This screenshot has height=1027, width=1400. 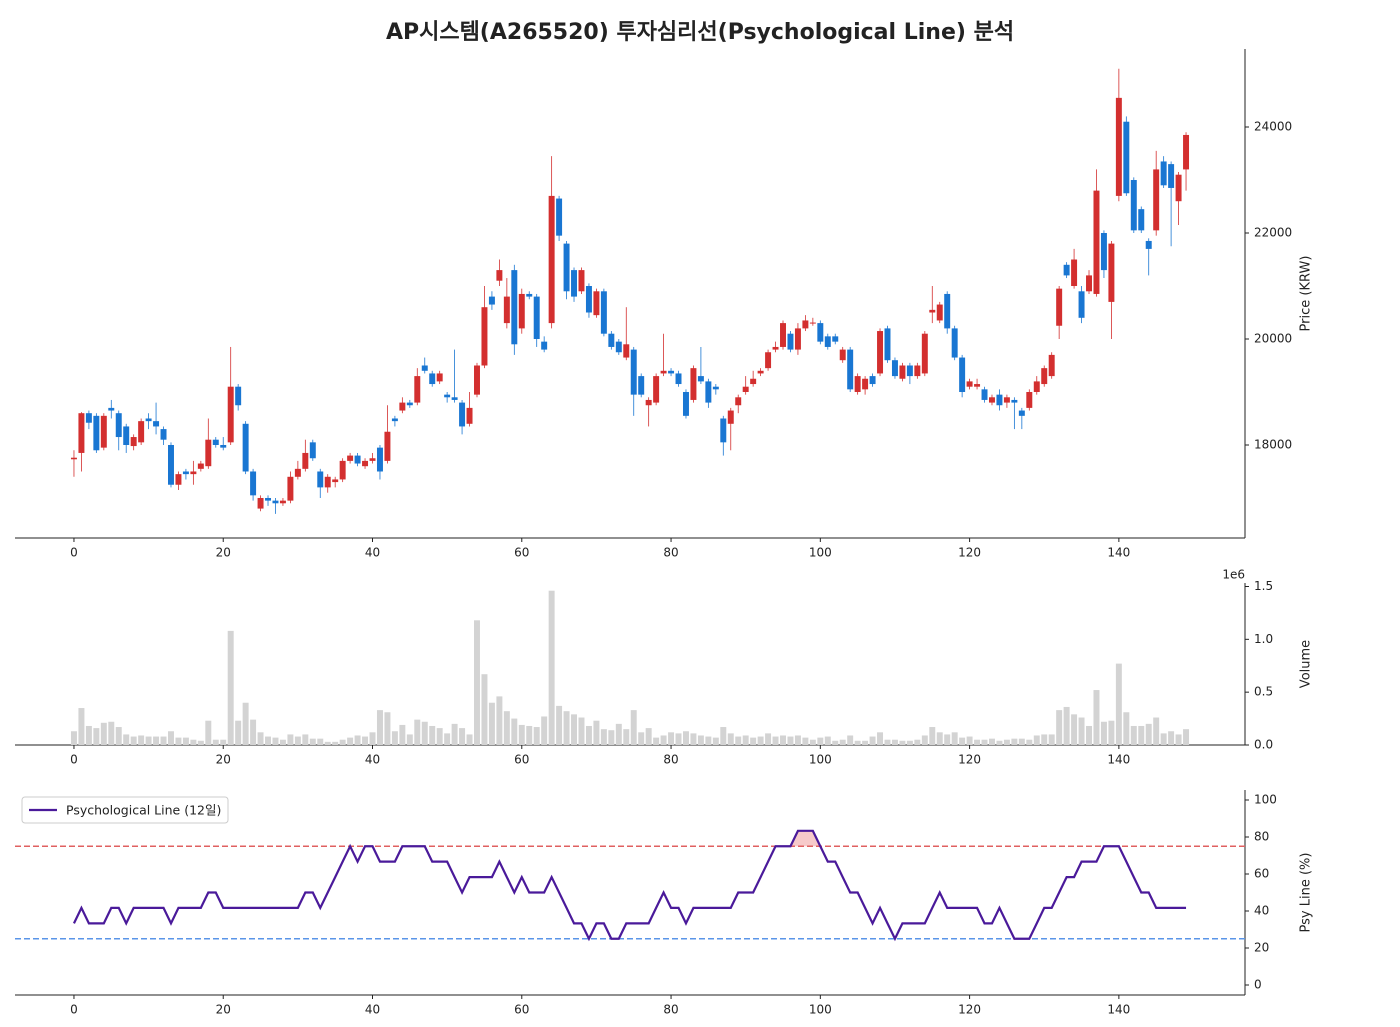 I want to click on legend-label: Psychological Line (12일), so click(x=143, y=810).